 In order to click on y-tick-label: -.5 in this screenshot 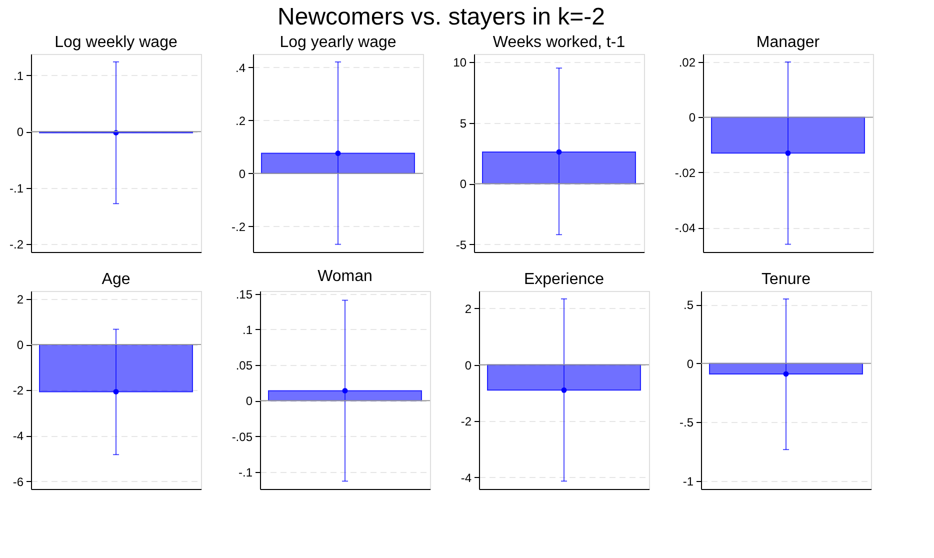, I will do `click(686, 423)`.